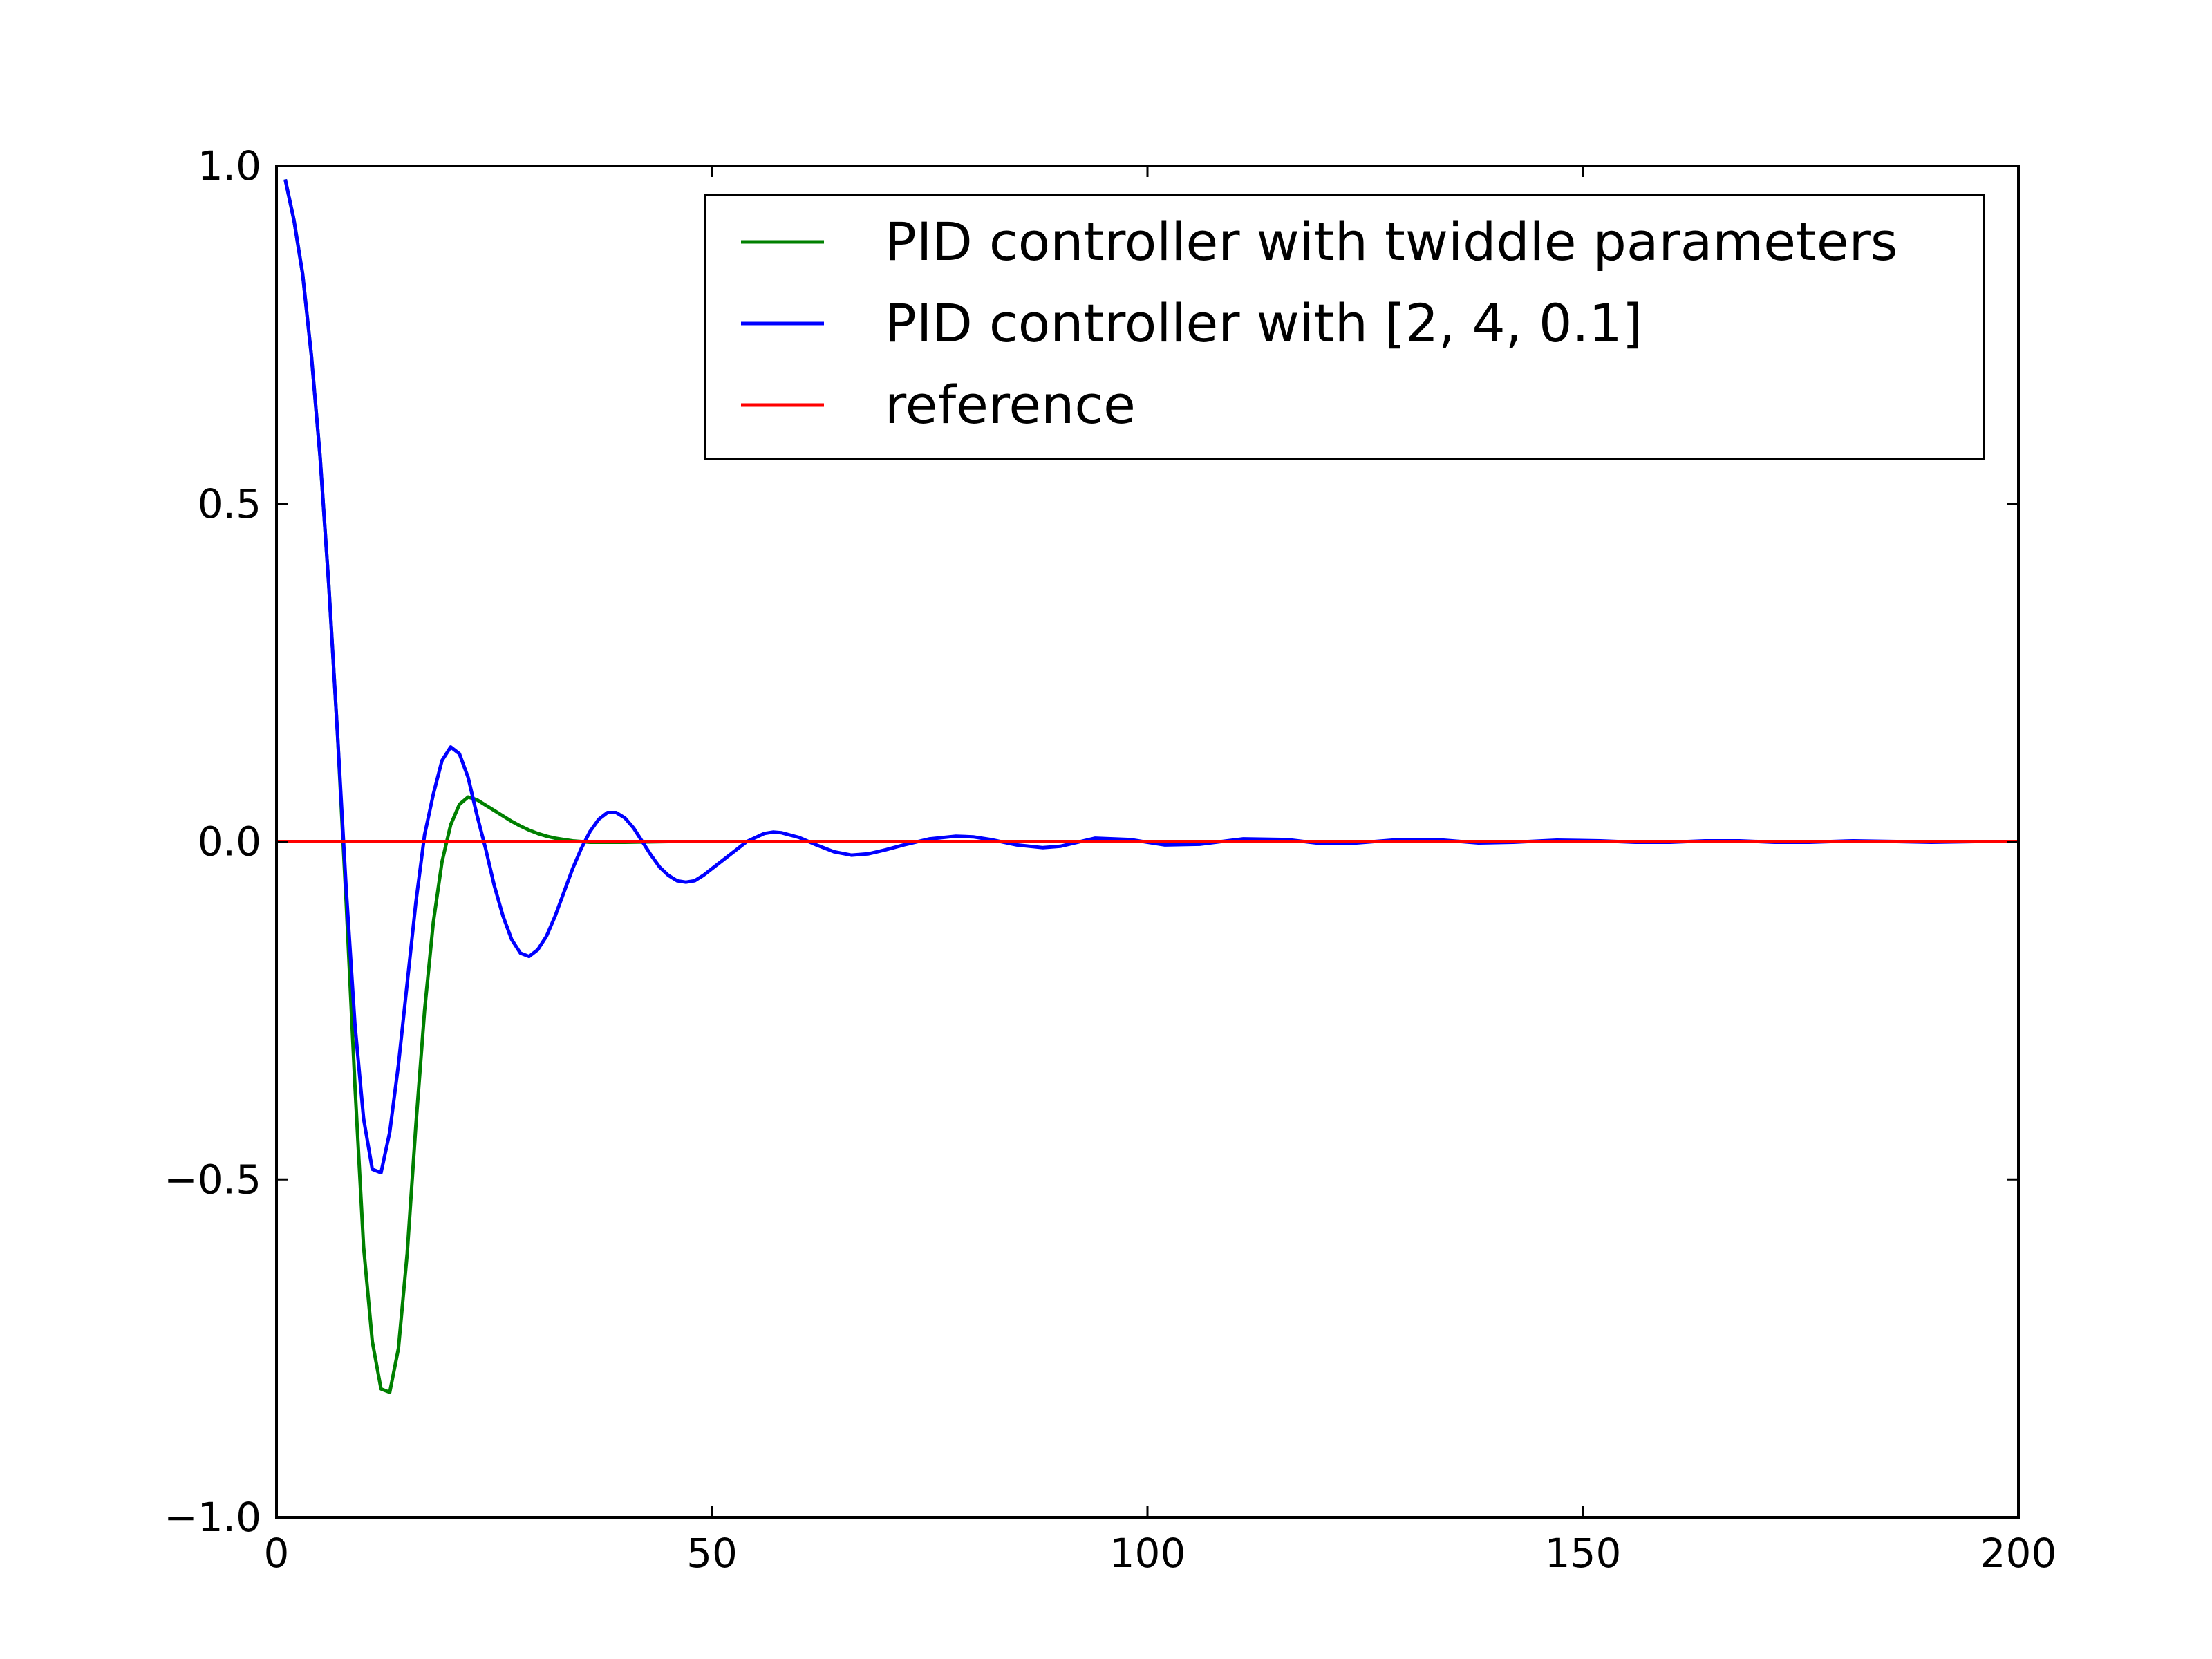 The image size is (2212, 1659). I want to click on x-tick-label: 100, so click(1147, 1554).